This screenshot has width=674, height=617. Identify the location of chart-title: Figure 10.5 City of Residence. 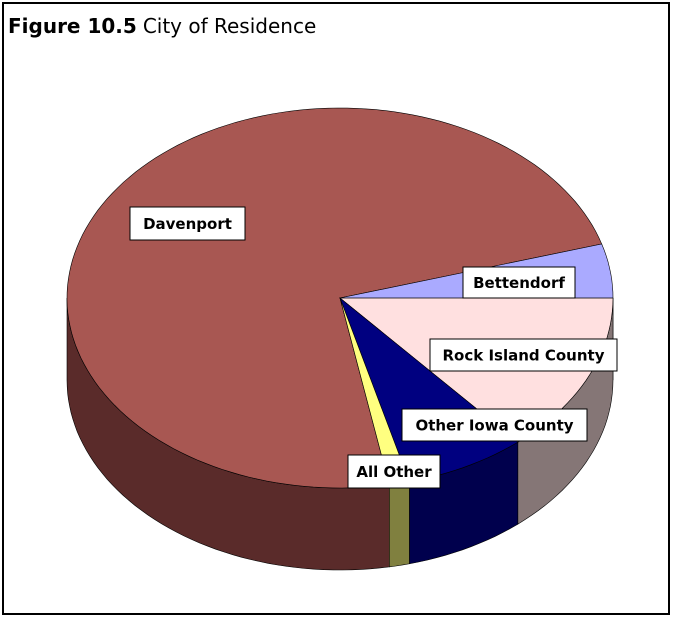
(162, 26).